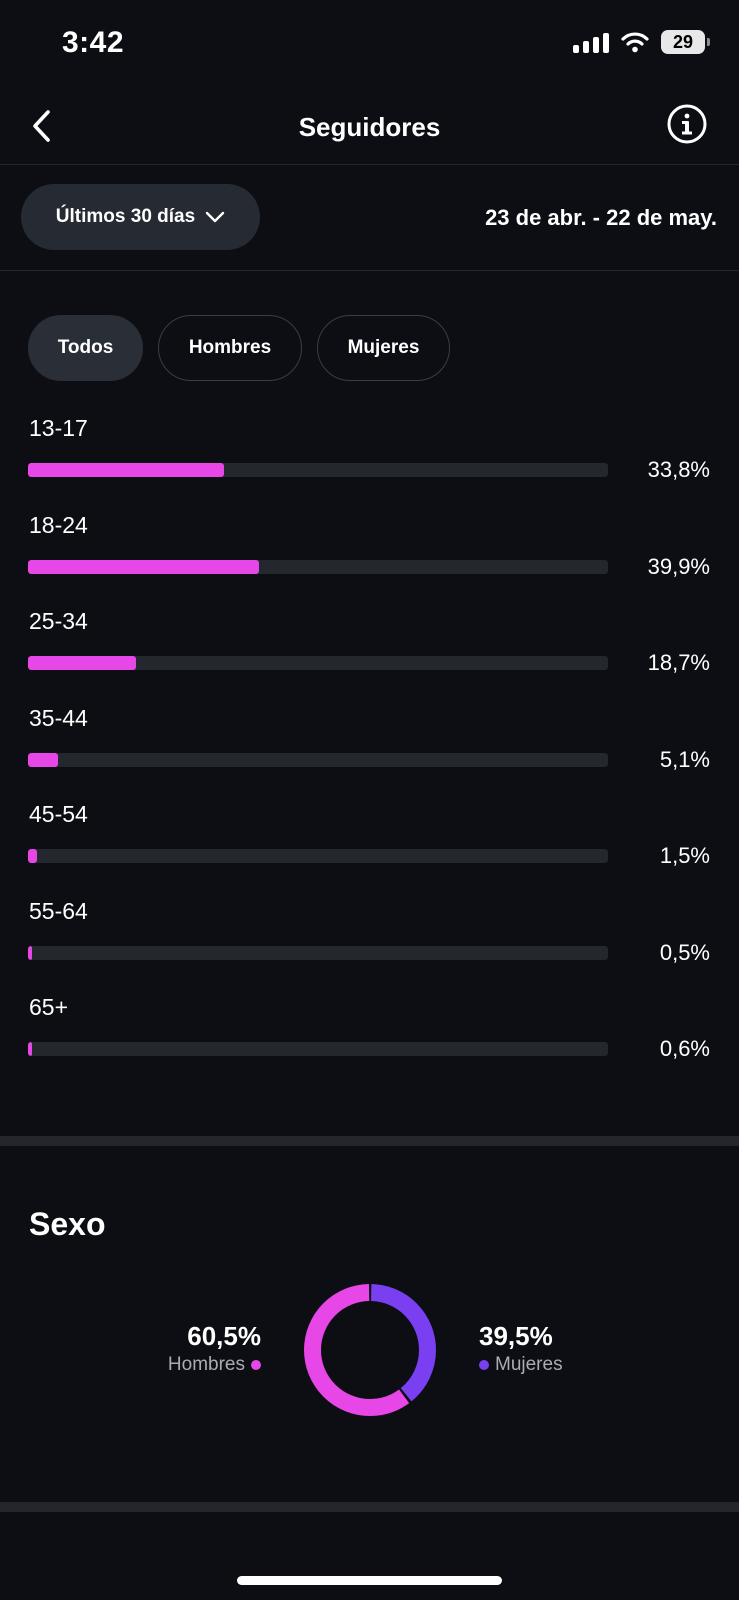 This screenshot has width=739, height=1600. What do you see at coordinates (684, 952) in the screenshot?
I see `age-value: 0,5%` at bounding box center [684, 952].